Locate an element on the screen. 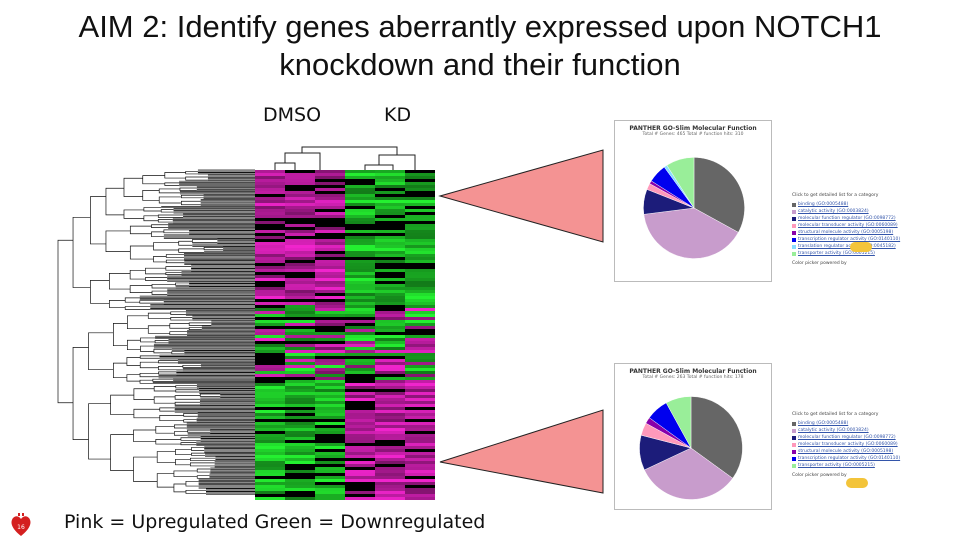  pie-chart-top is located at coordinates (694, 208).